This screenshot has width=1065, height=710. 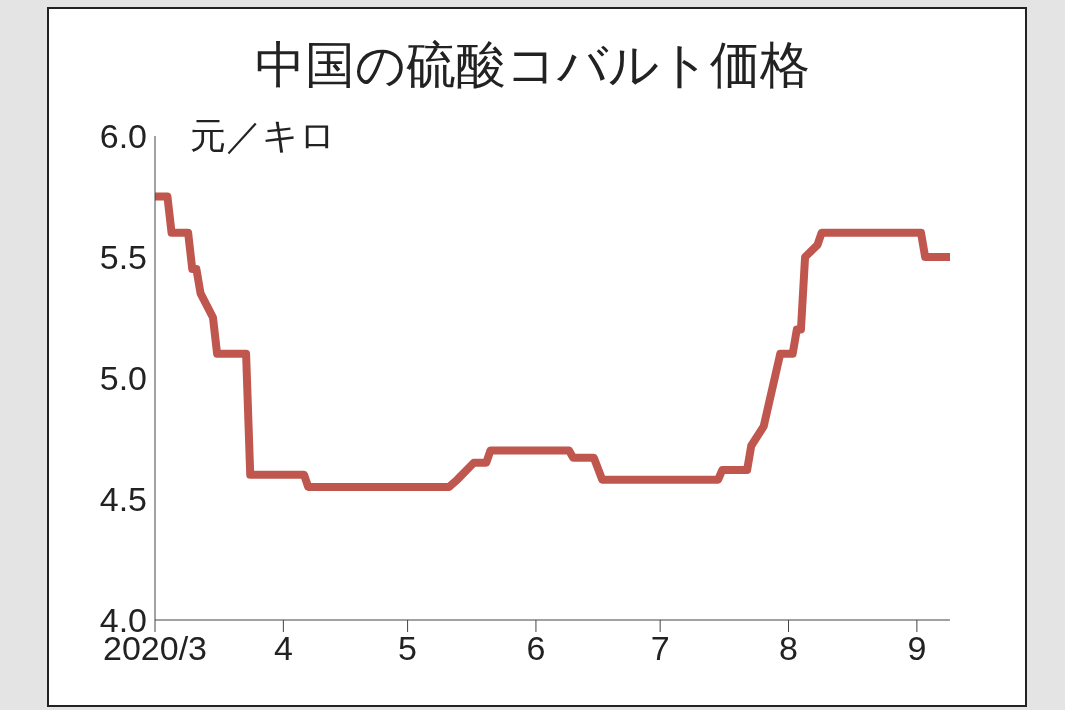 What do you see at coordinates (123, 378) in the screenshot?
I see `y-tick-label: 5.0` at bounding box center [123, 378].